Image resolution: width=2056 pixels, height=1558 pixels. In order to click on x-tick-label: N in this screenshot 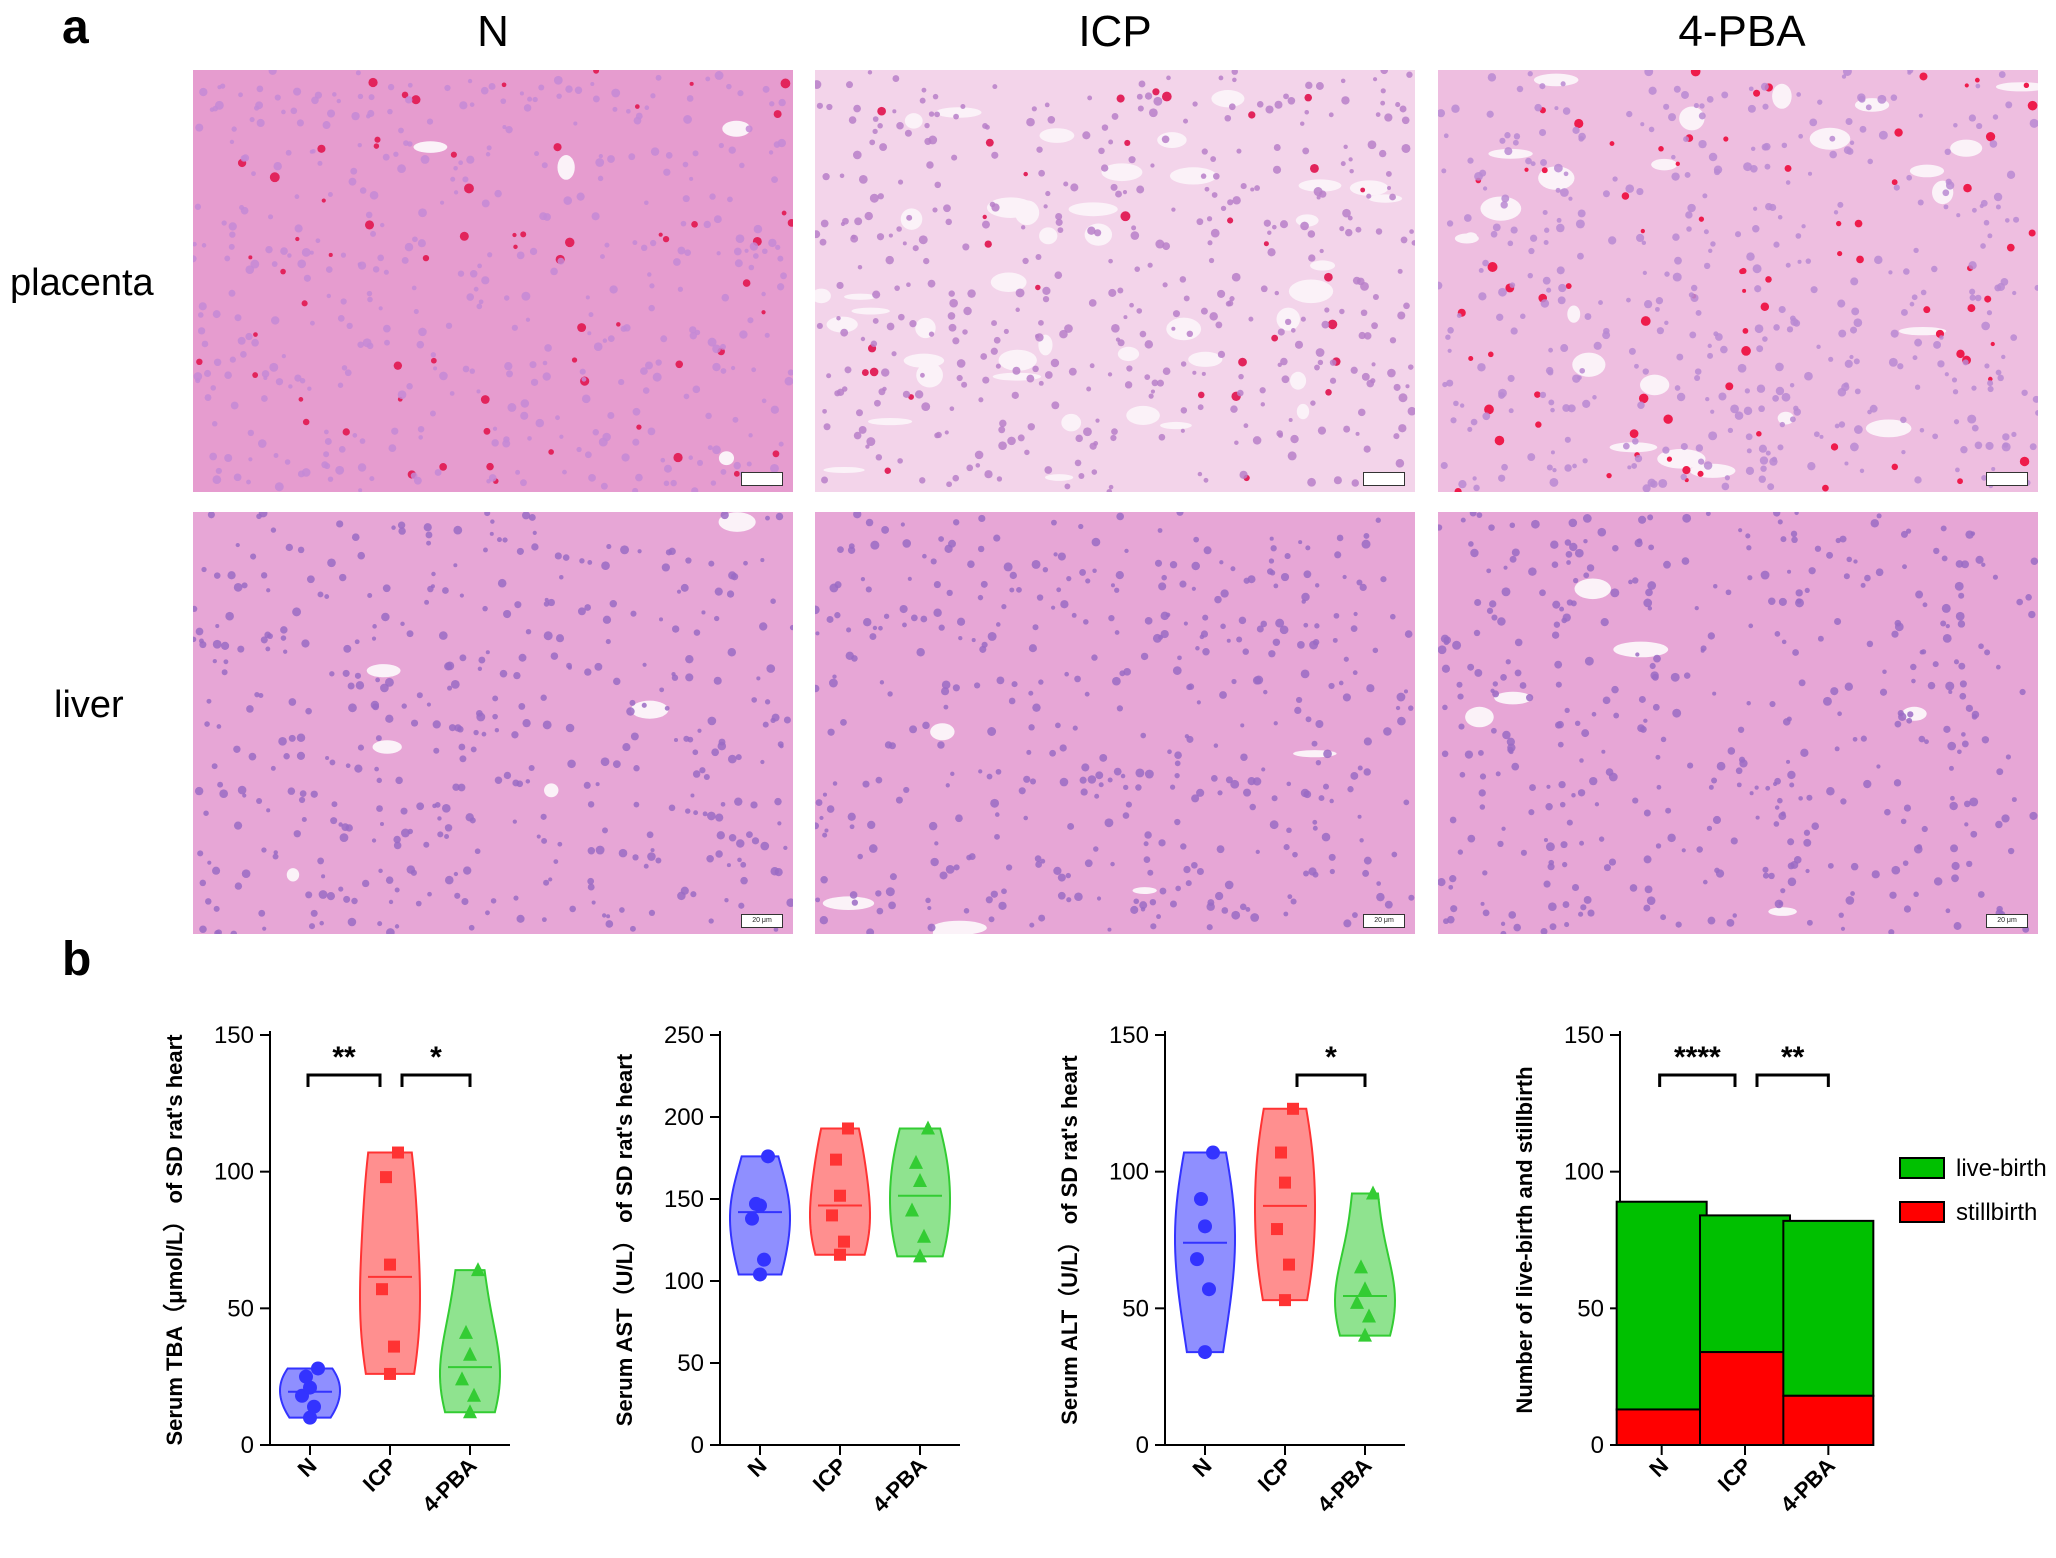, I will do `click(1202, 1467)`.